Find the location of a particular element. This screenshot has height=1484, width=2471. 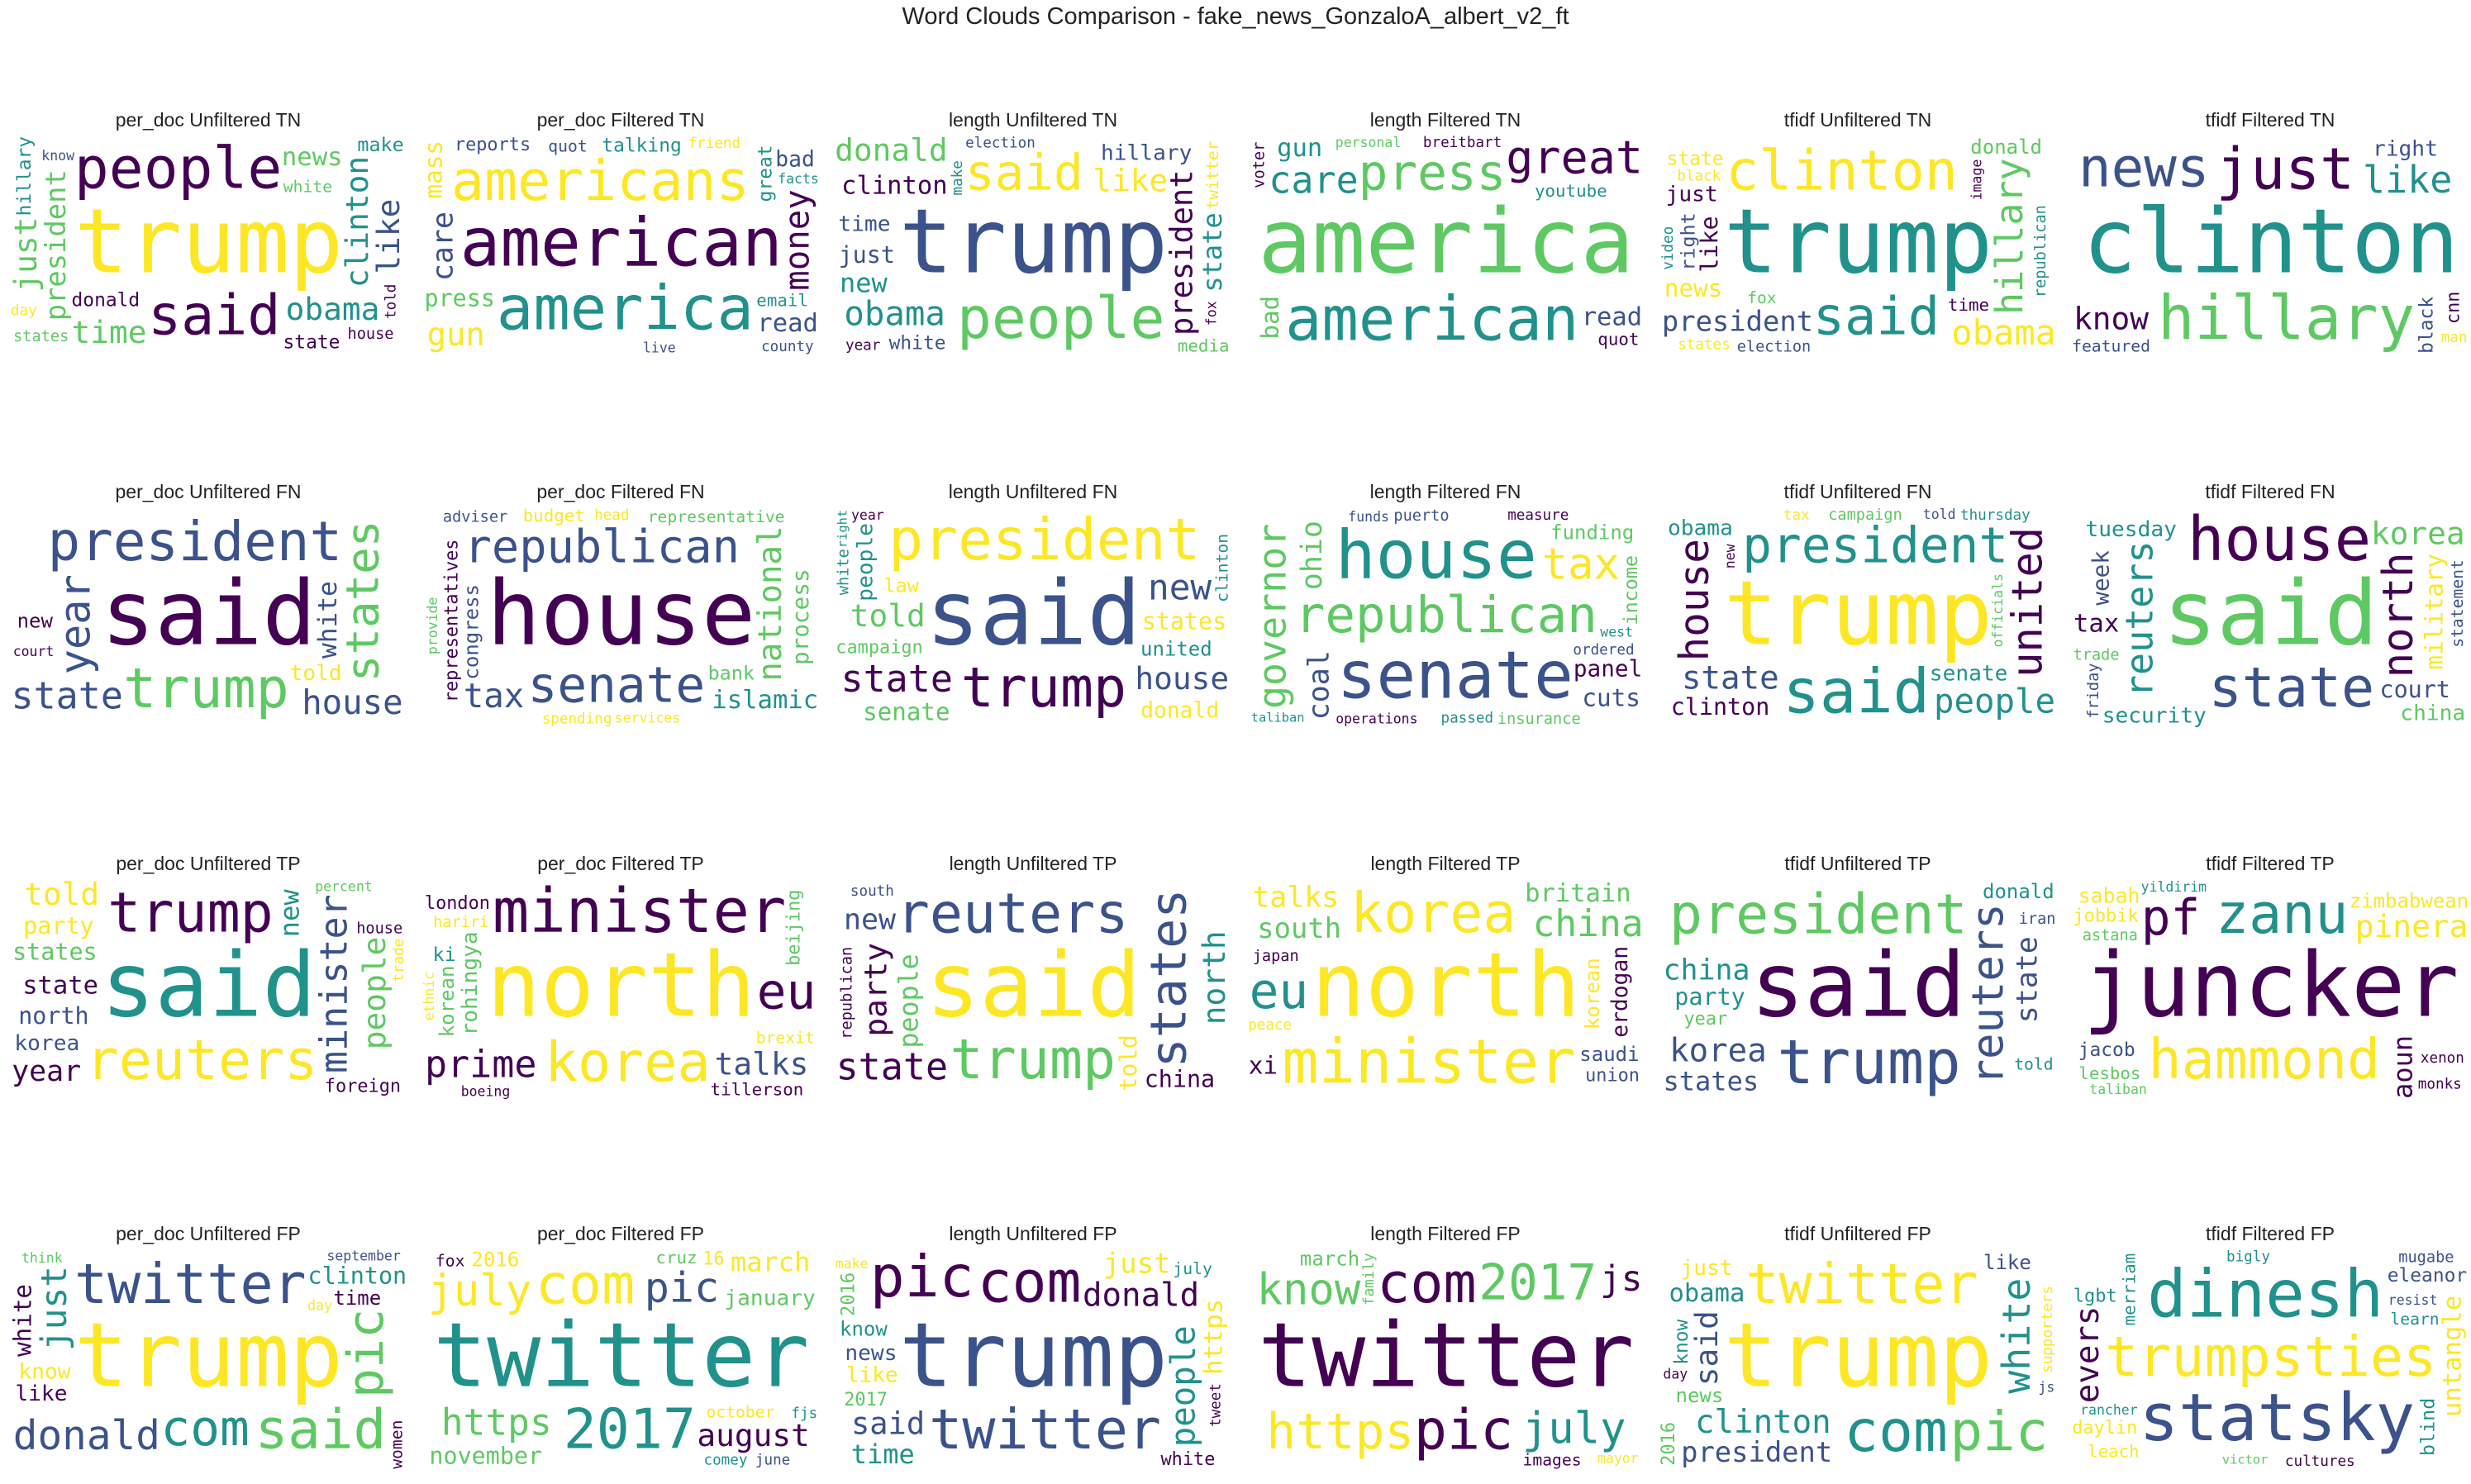

cloud-word: statsky is located at coordinates (2278, 1417).